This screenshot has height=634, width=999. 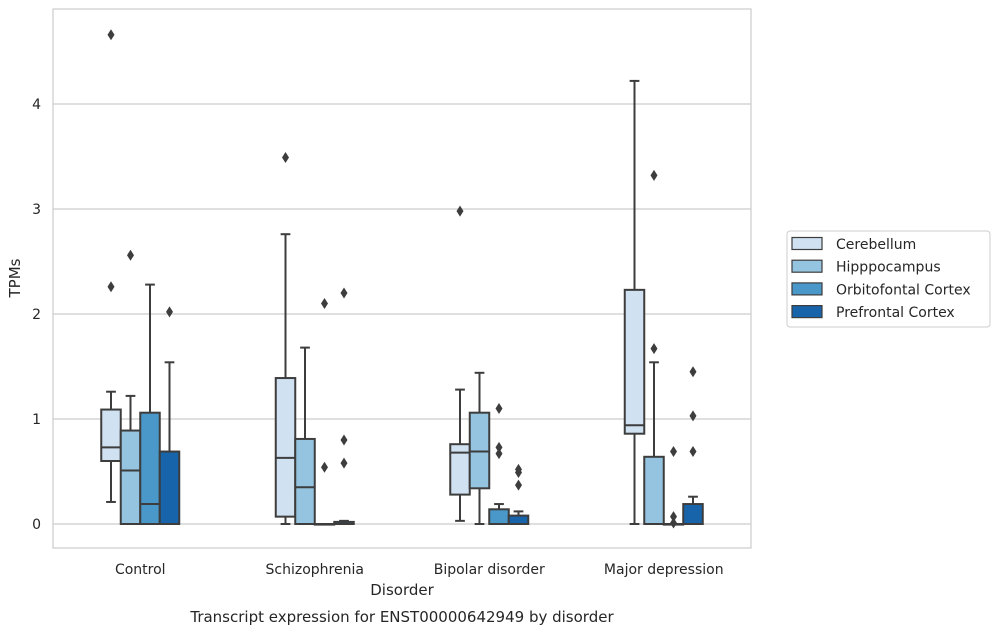 What do you see at coordinates (36, 105) in the screenshot?
I see `y-tick-label: 4` at bounding box center [36, 105].